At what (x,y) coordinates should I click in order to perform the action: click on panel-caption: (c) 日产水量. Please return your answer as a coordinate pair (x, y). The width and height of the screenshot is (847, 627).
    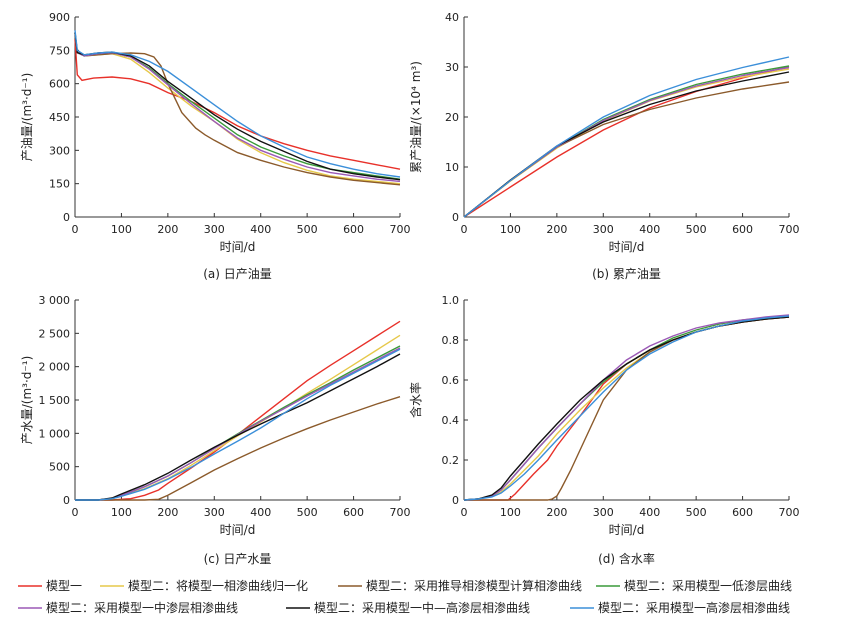
    Looking at the image, I should click on (238, 559).